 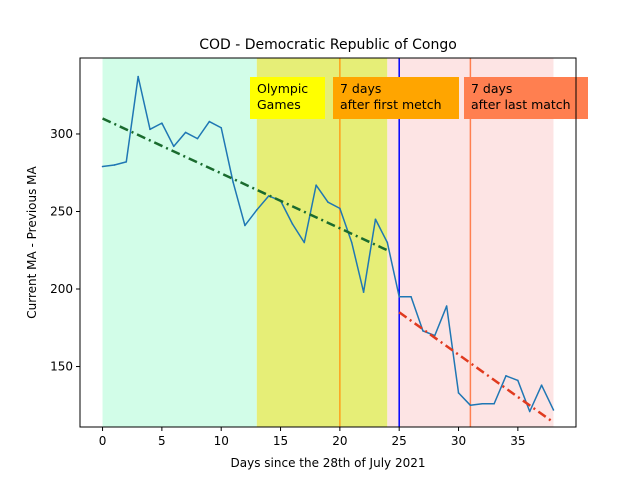 What do you see at coordinates (61, 211) in the screenshot?
I see `y-tick-label: 250` at bounding box center [61, 211].